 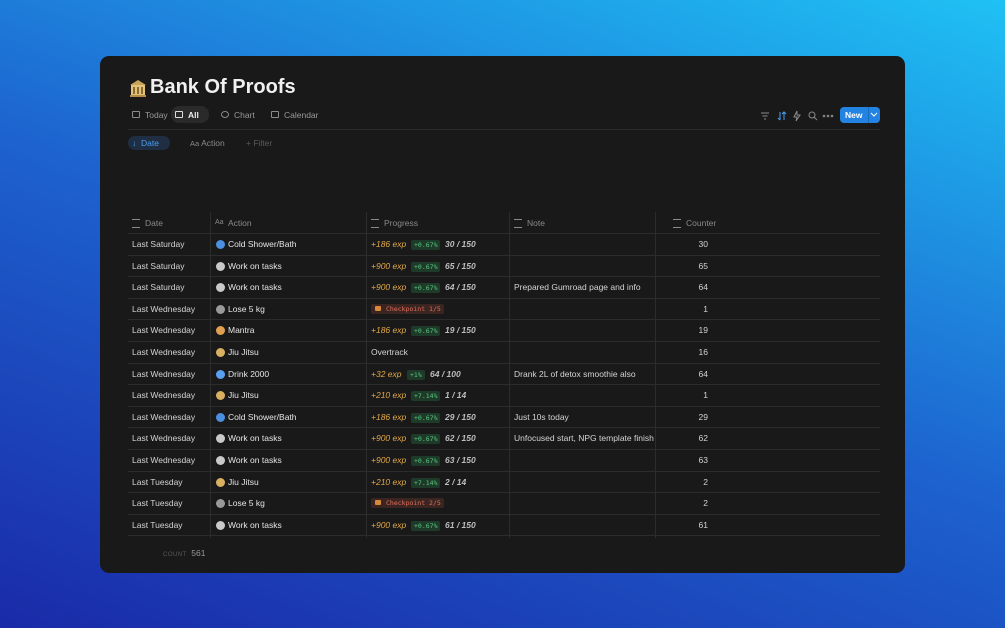 What do you see at coordinates (460, 416) in the screenshot?
I see `score: 29 / 150` at bounding box center [460, 416].